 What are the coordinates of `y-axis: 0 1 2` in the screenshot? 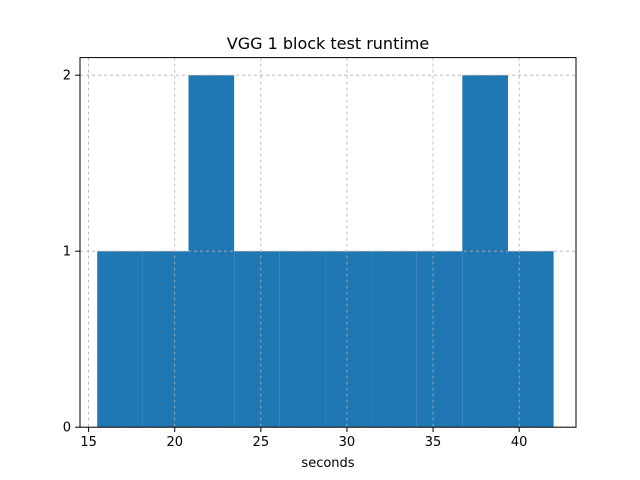 It's located at (71, 252).